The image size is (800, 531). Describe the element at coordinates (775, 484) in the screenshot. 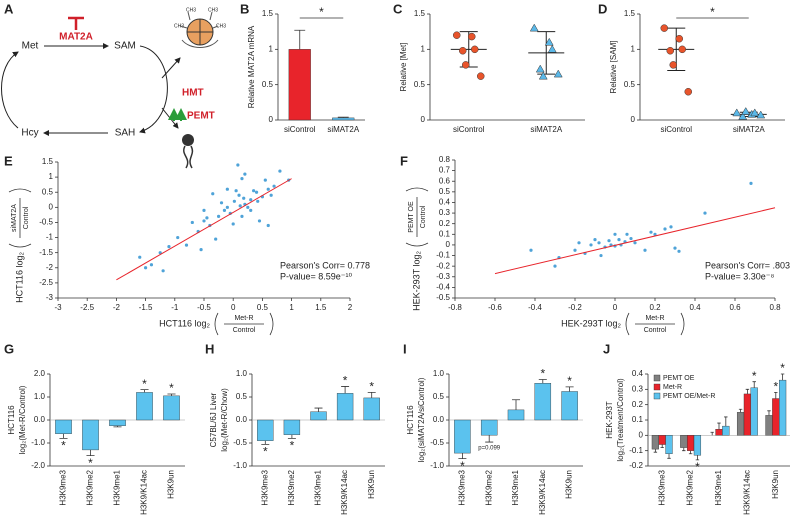

I see `x-tick-label: H3K9un` at that location.